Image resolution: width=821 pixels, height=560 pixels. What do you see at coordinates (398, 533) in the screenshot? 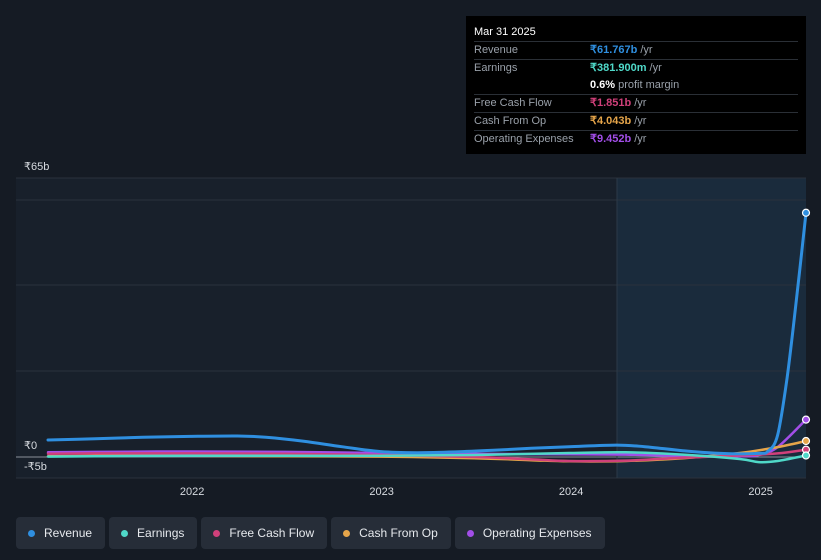
I see `legend-label: Cash From Op` at bounding box center [398, 533].